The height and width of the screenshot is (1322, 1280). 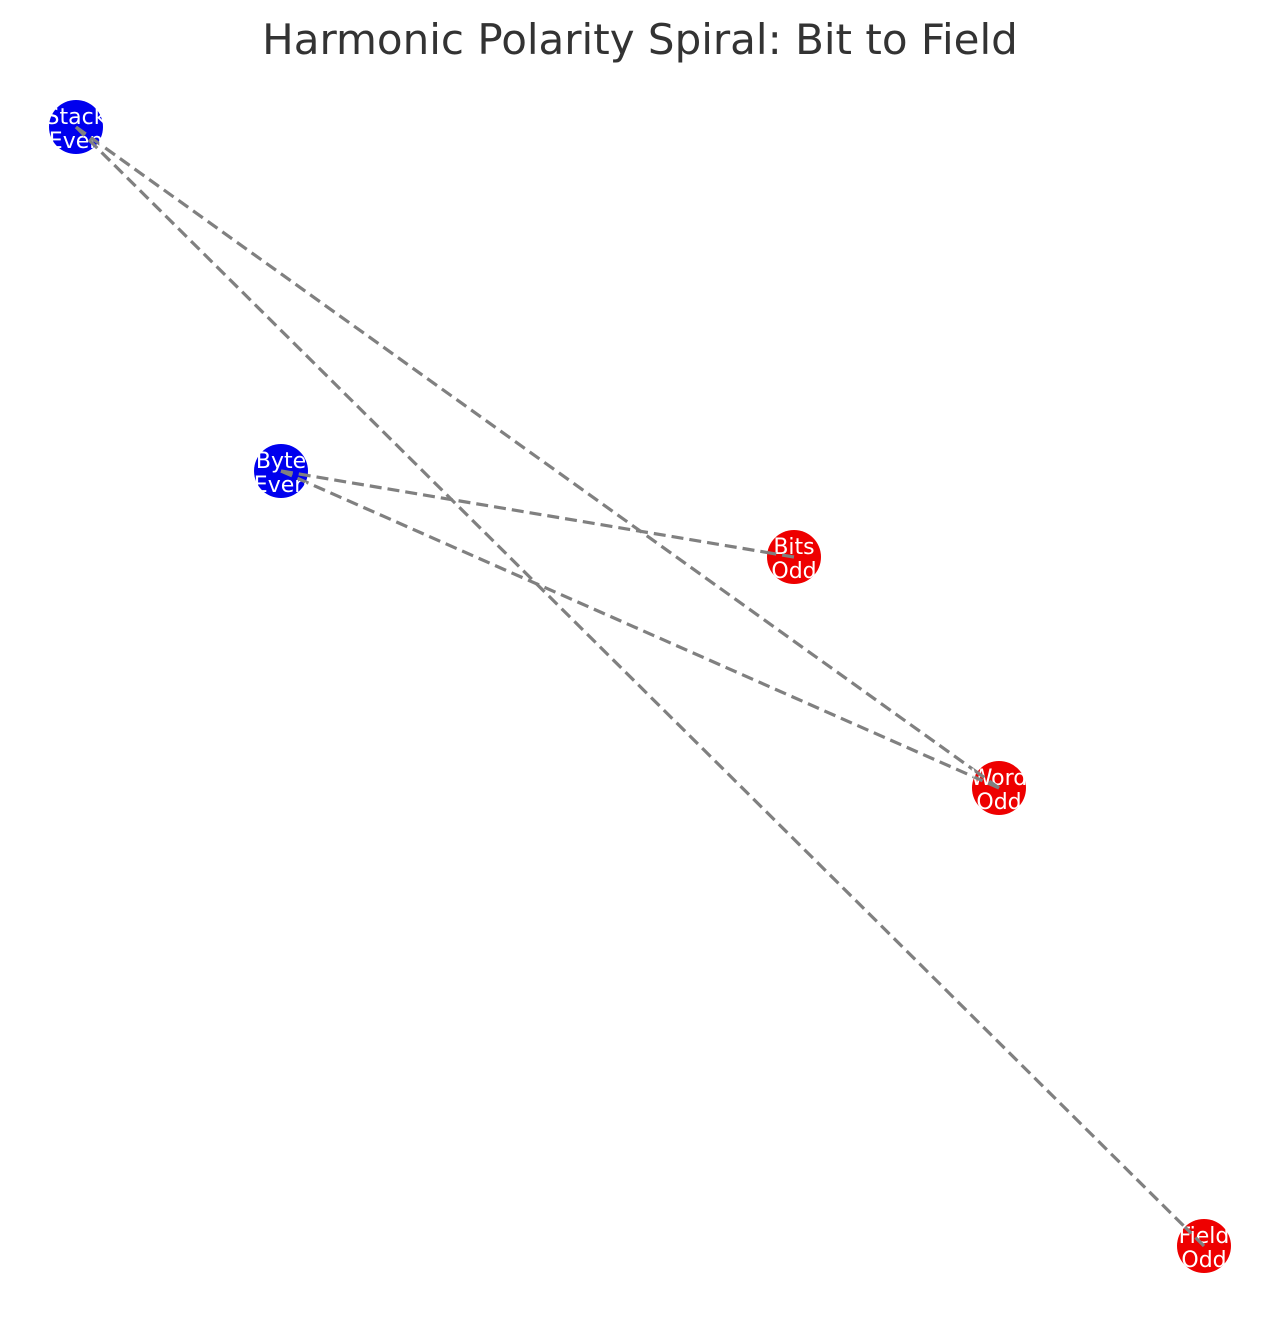 What do you see at coordinates (988, 780) in the screenshot?
I see `edge-overlay-word-stack` at bounding box center [988, 780].